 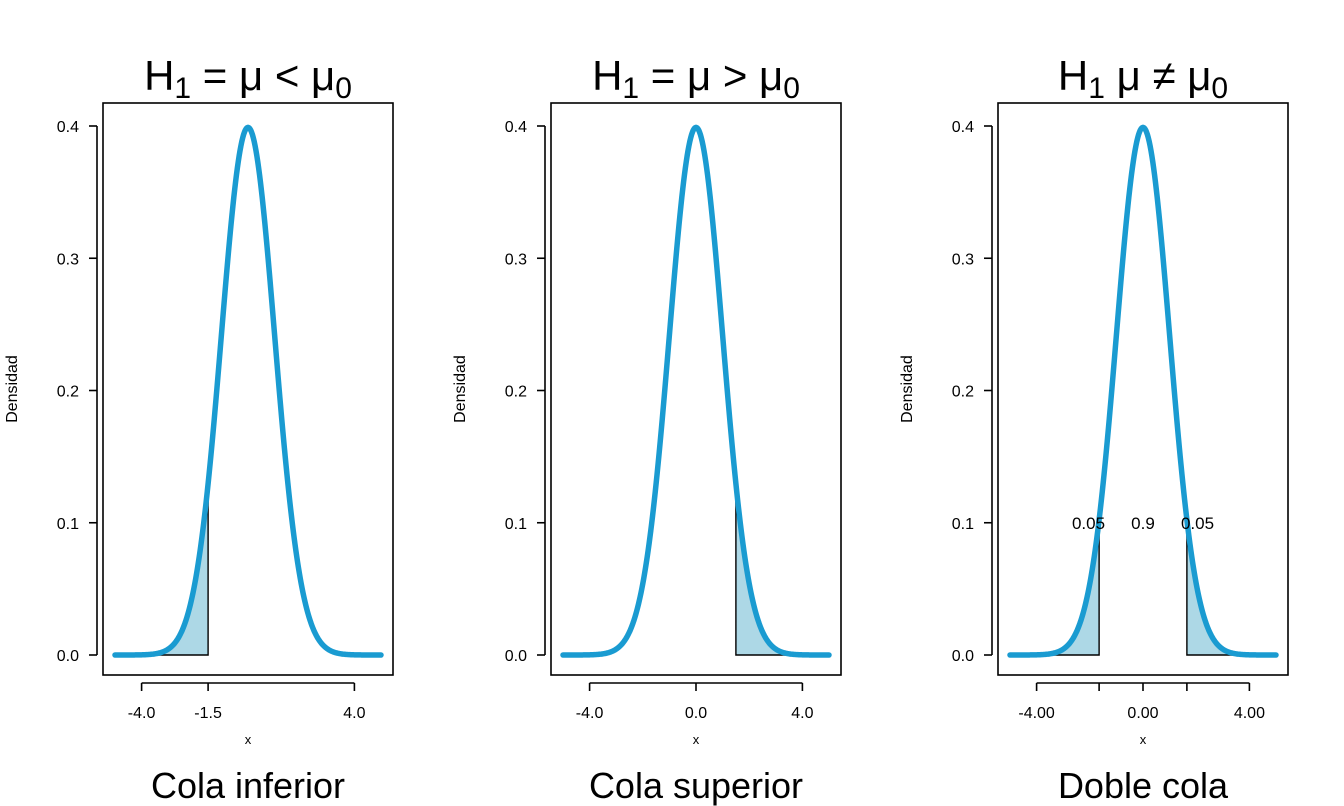 I want to click on probability-annotation: 0.9, so click(x=1143, y=523).